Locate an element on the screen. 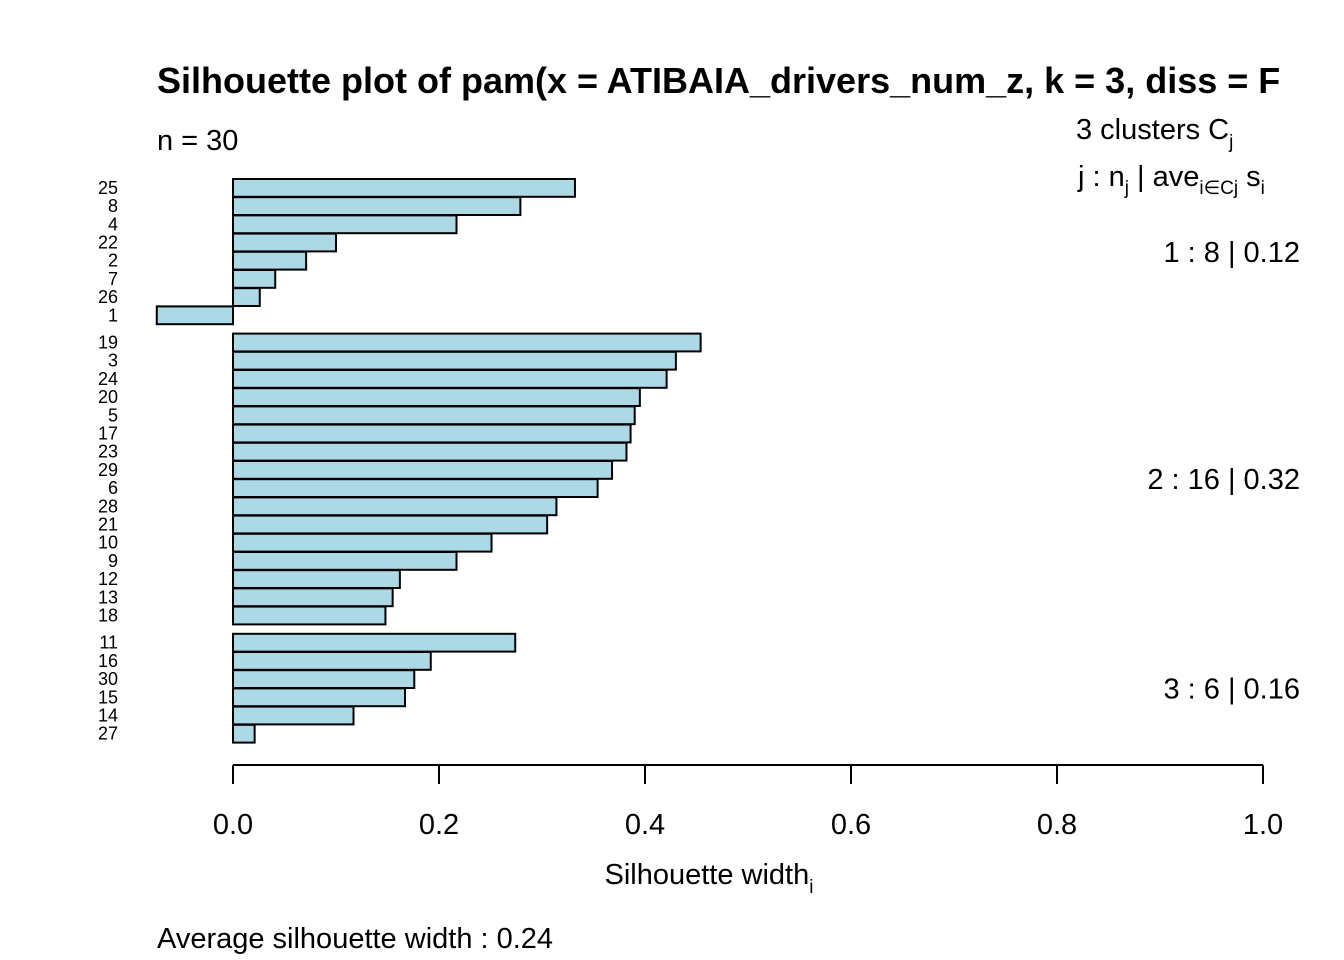  observation-label: 10 is located at coordinates (108, 543).